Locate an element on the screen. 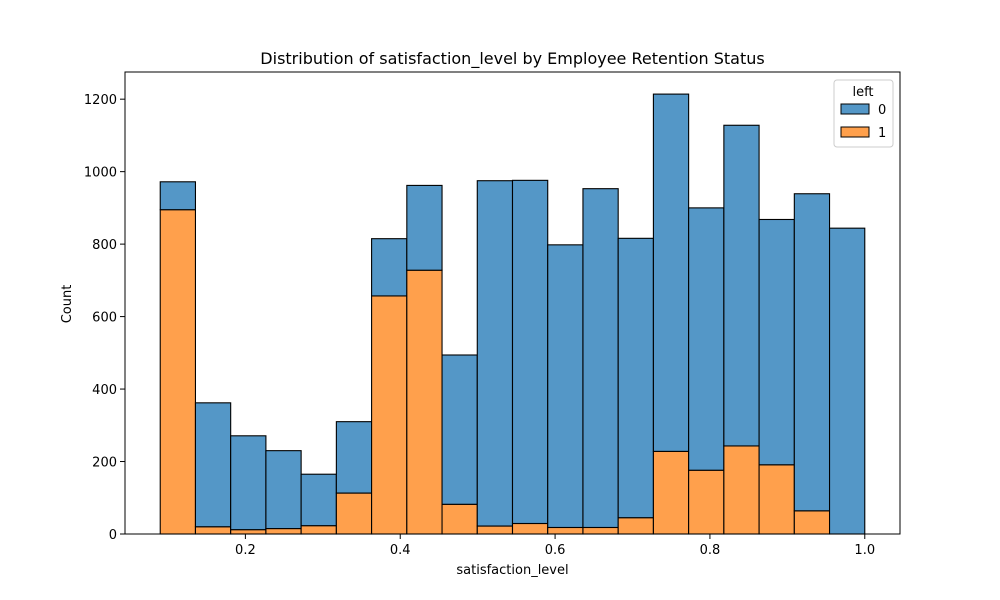 The width and height of the screenshot is (1000, 600). y-tick-label: 800 is located at coordinates (104, 245).